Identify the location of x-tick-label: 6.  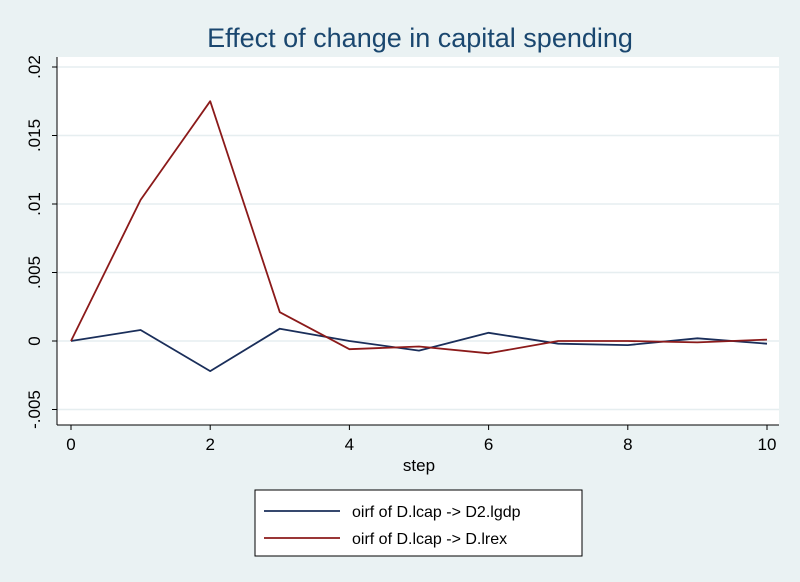
(488, 444).